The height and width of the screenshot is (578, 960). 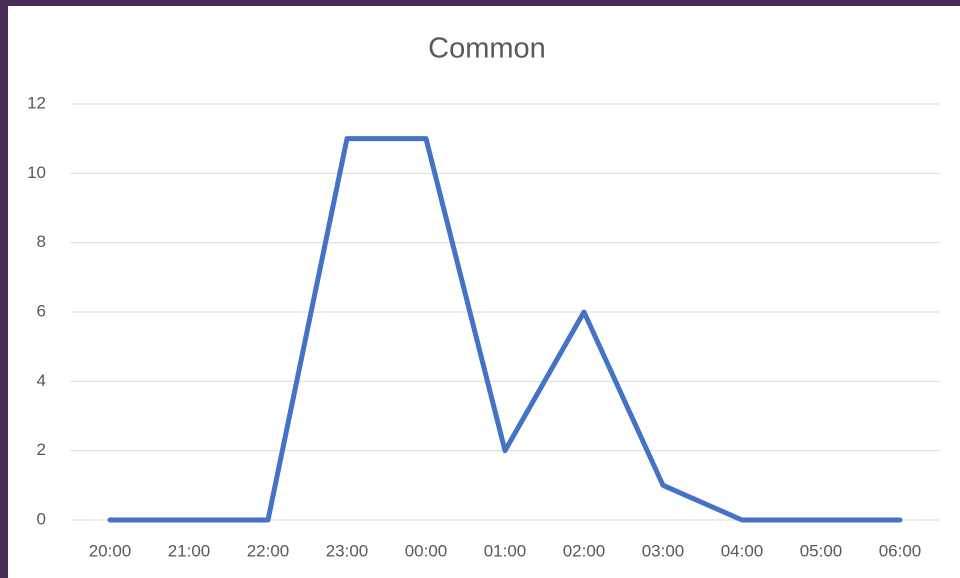 I want to click on x-tick-label: 23:00, so click(x=347, y=550).